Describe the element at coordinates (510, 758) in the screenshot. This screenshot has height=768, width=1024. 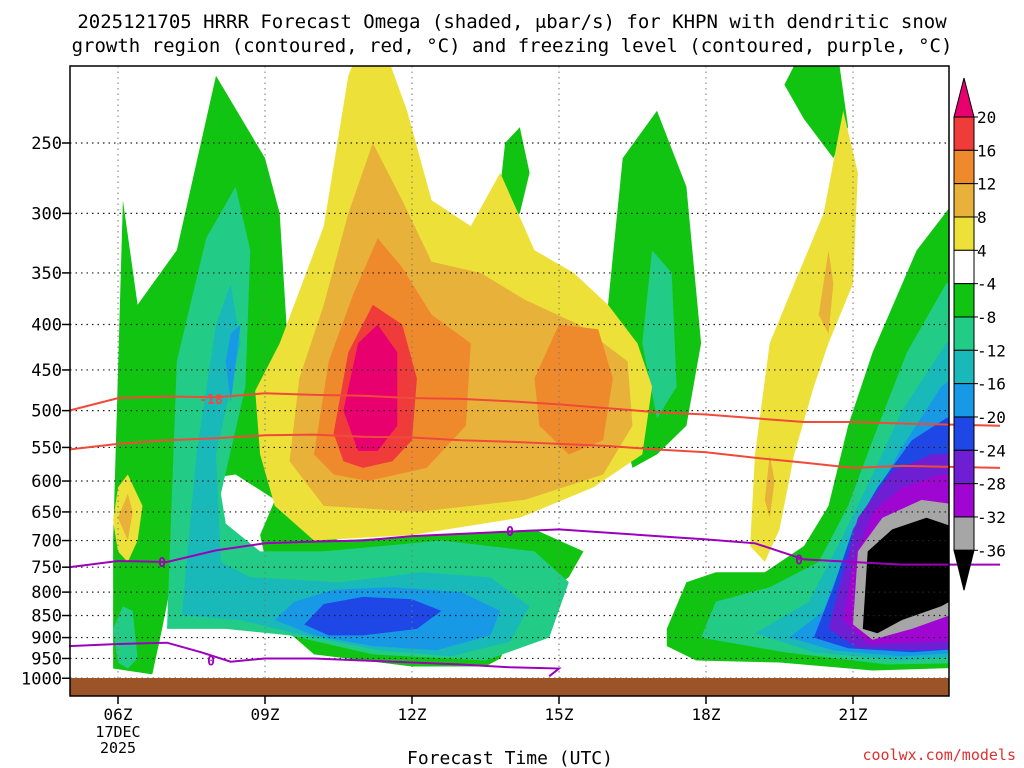
I see `x-axis-label: Forecast Time (UTC)` at that location.